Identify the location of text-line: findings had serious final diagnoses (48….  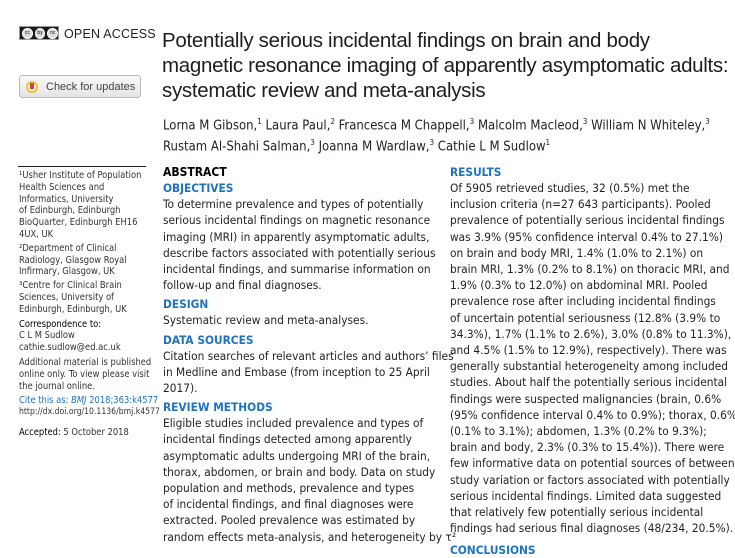
(592, 528).